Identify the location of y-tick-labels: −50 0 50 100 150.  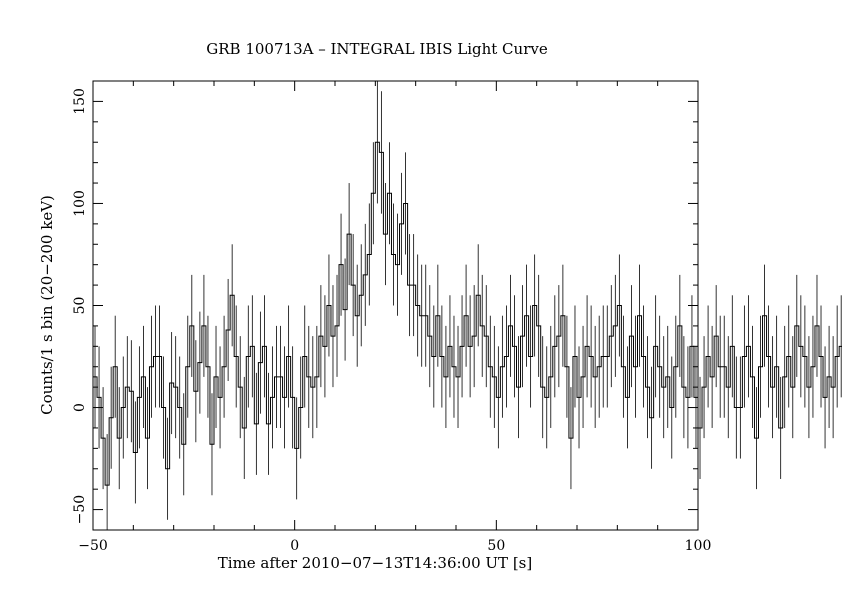
(80, 306).